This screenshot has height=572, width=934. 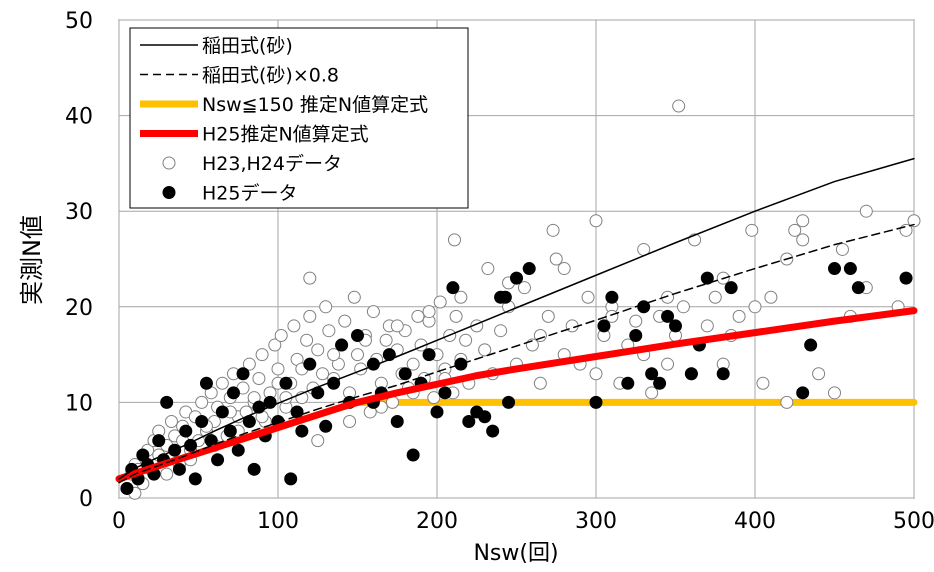 I want to click on y-axis-label: 実測N値, so click(x=32, y=260).